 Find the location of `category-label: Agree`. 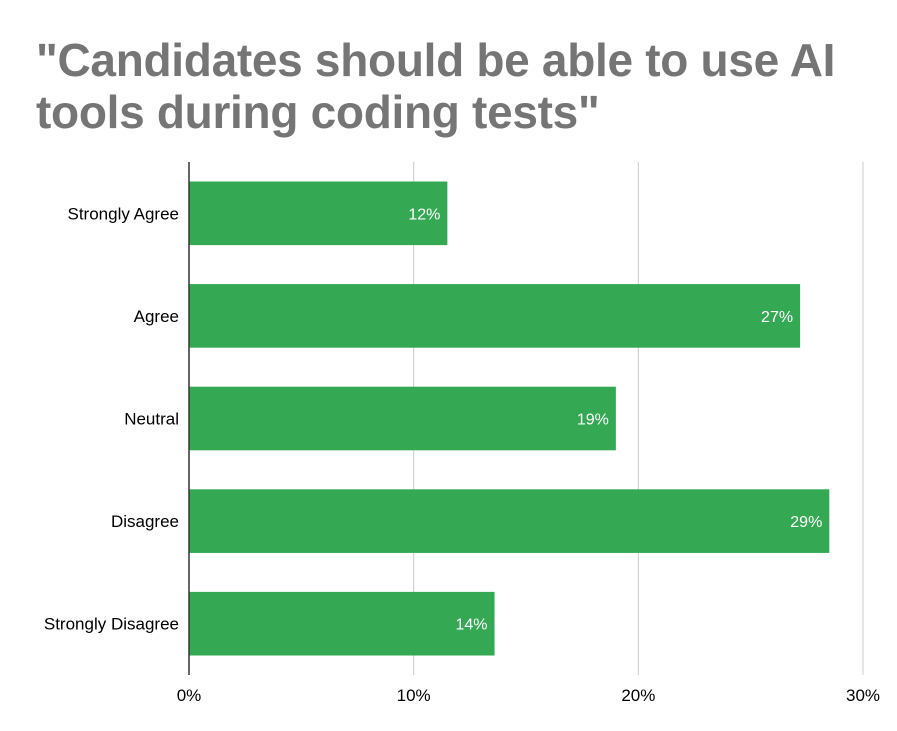

category-label: Agree is located at coordinates (156, 316).